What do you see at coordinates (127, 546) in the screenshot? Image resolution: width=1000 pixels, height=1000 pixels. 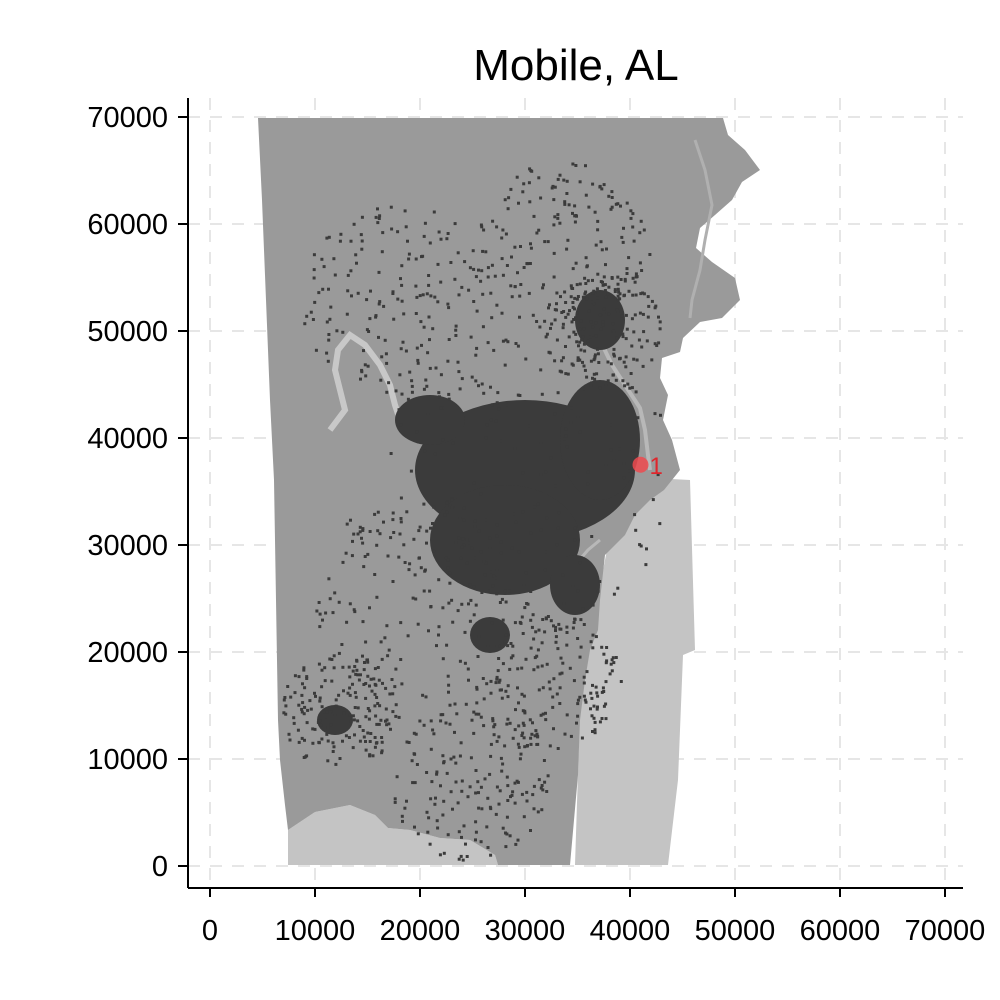 I see `y-tick-label: 30000` at bounding box center [127, 546].